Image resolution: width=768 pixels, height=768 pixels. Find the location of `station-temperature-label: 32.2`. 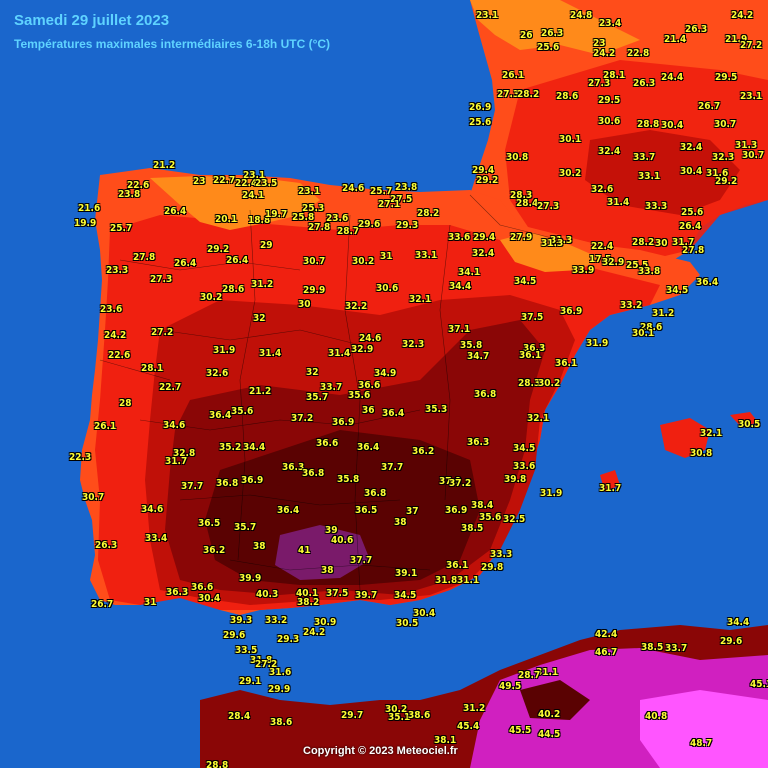

station-temperature-label: 32.2 is located at coordinates (356, 306).